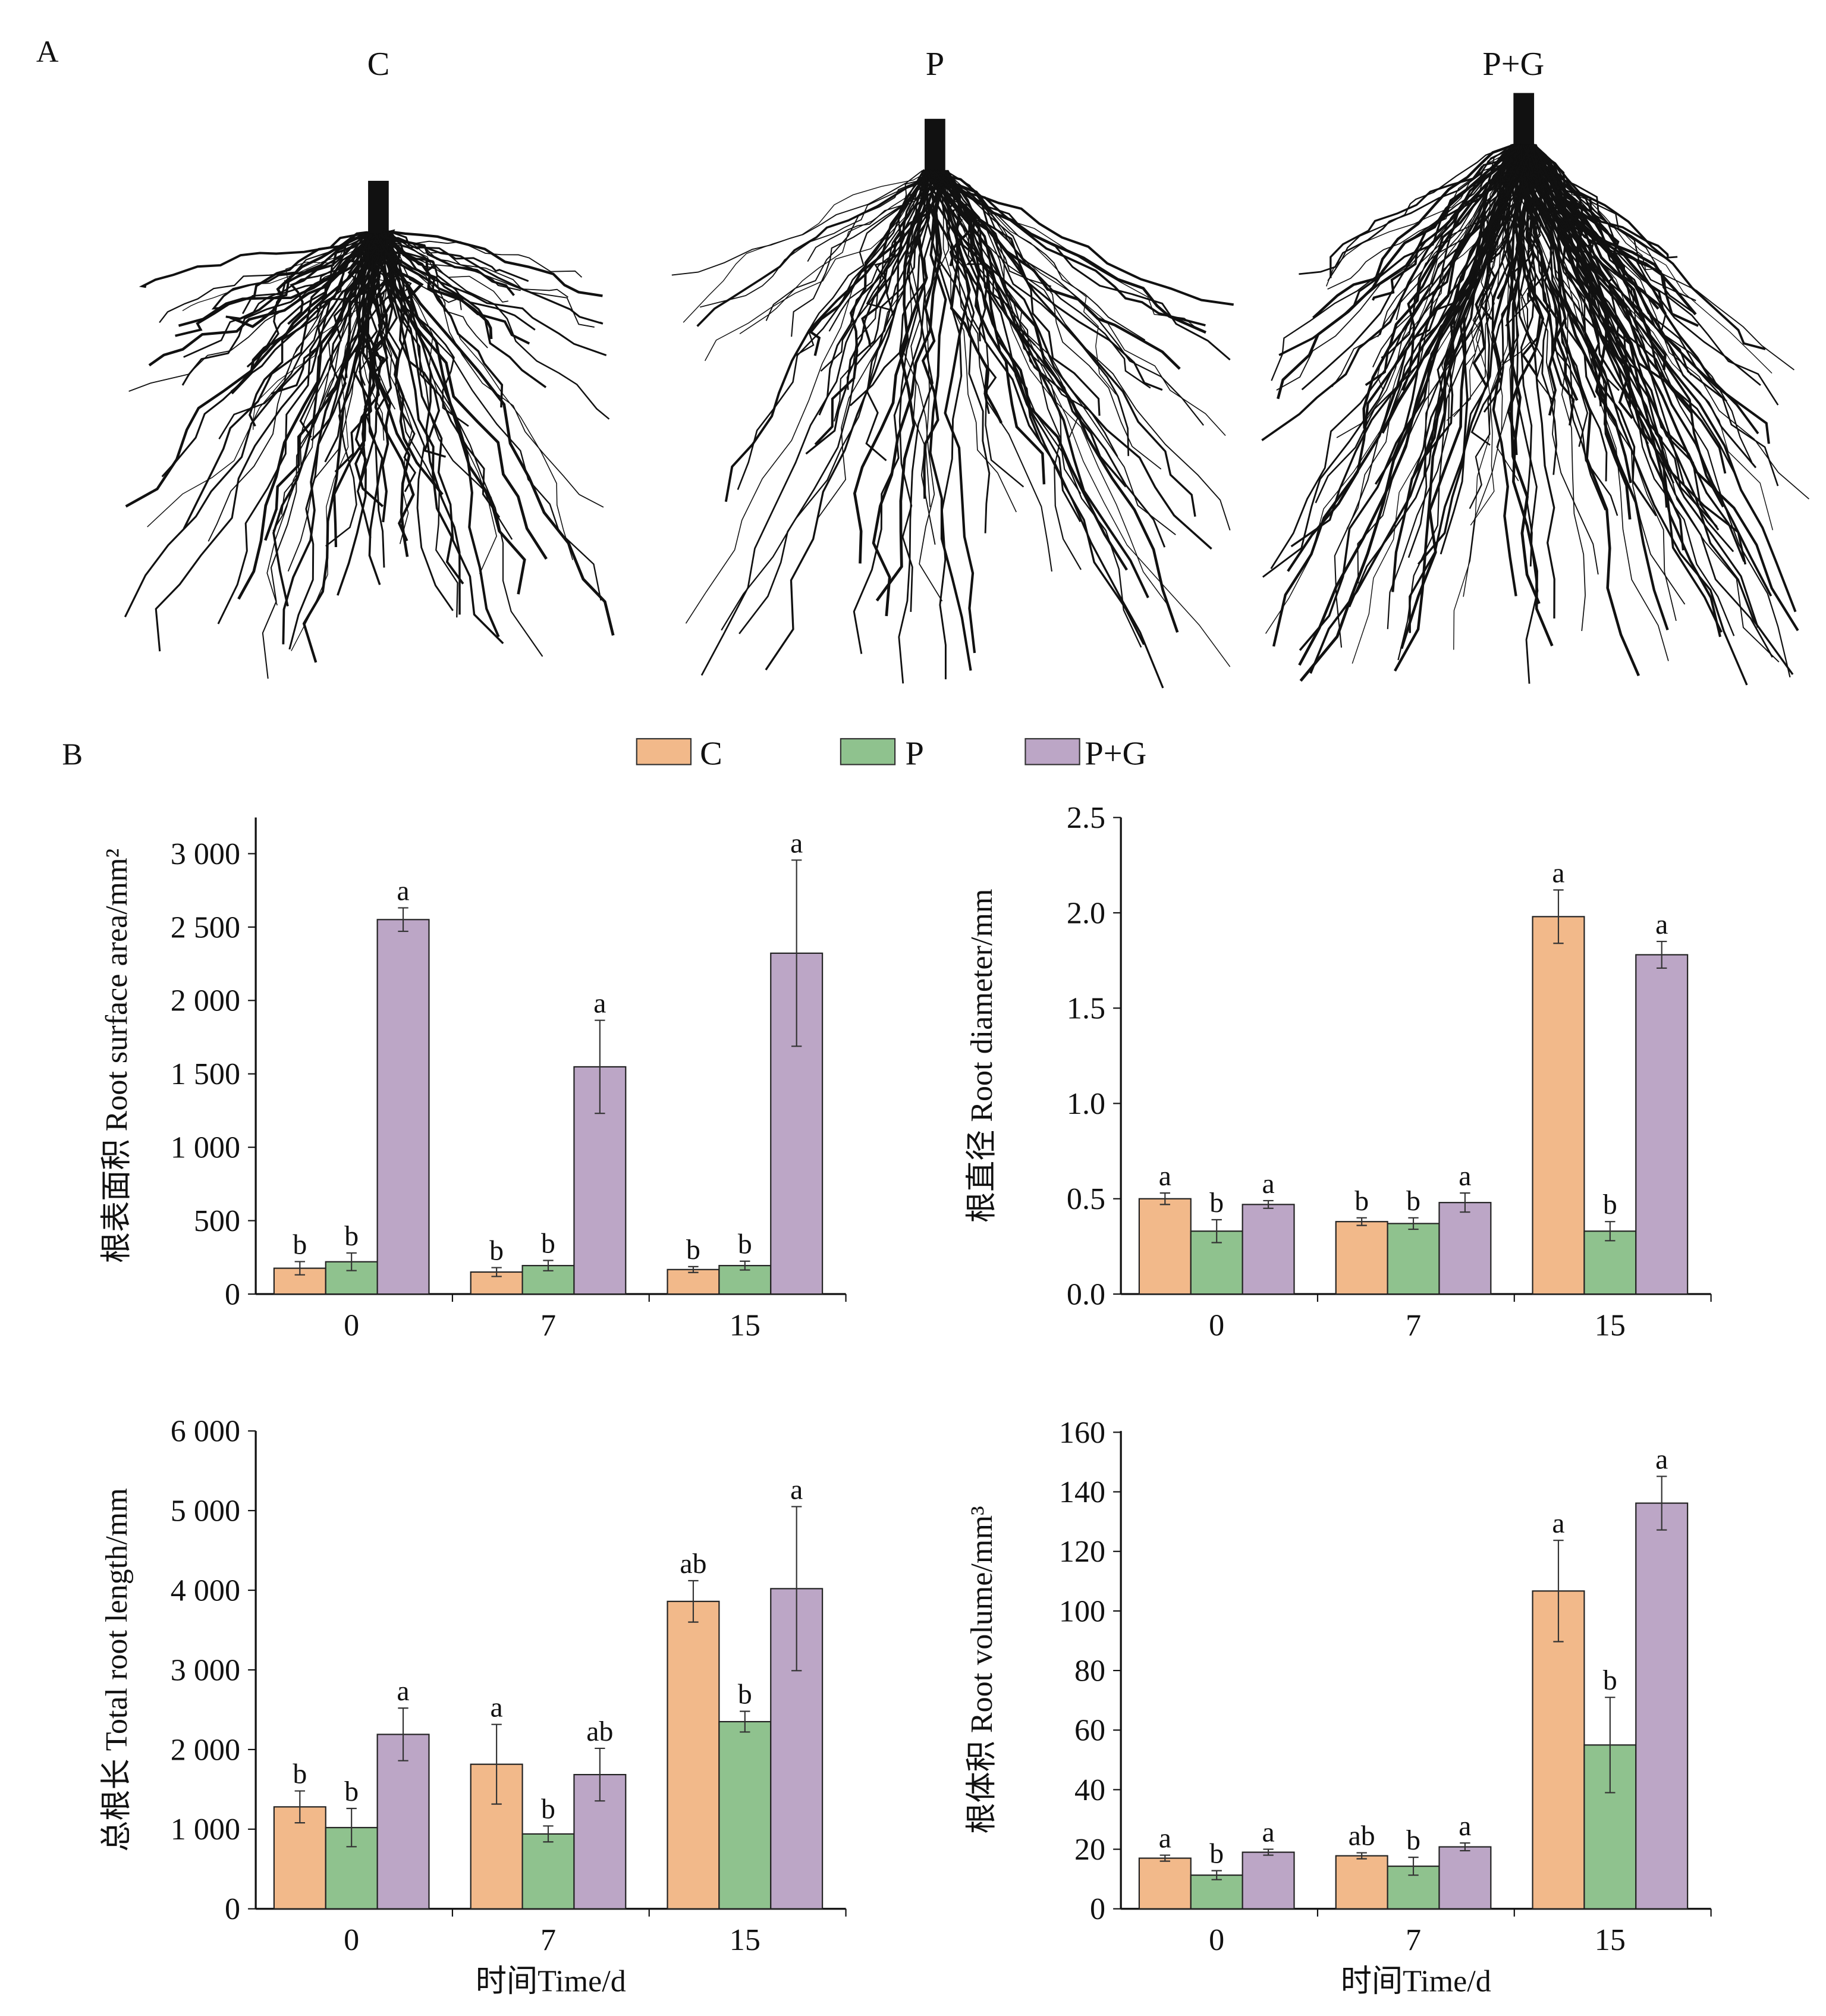 Image resolution: width=1826 pixels, height=2016 pixels. What do you see at coordinates (1165, 1883) in the screenshot?
I see `bar-c-day0` at bounding box center [1165, 1883].